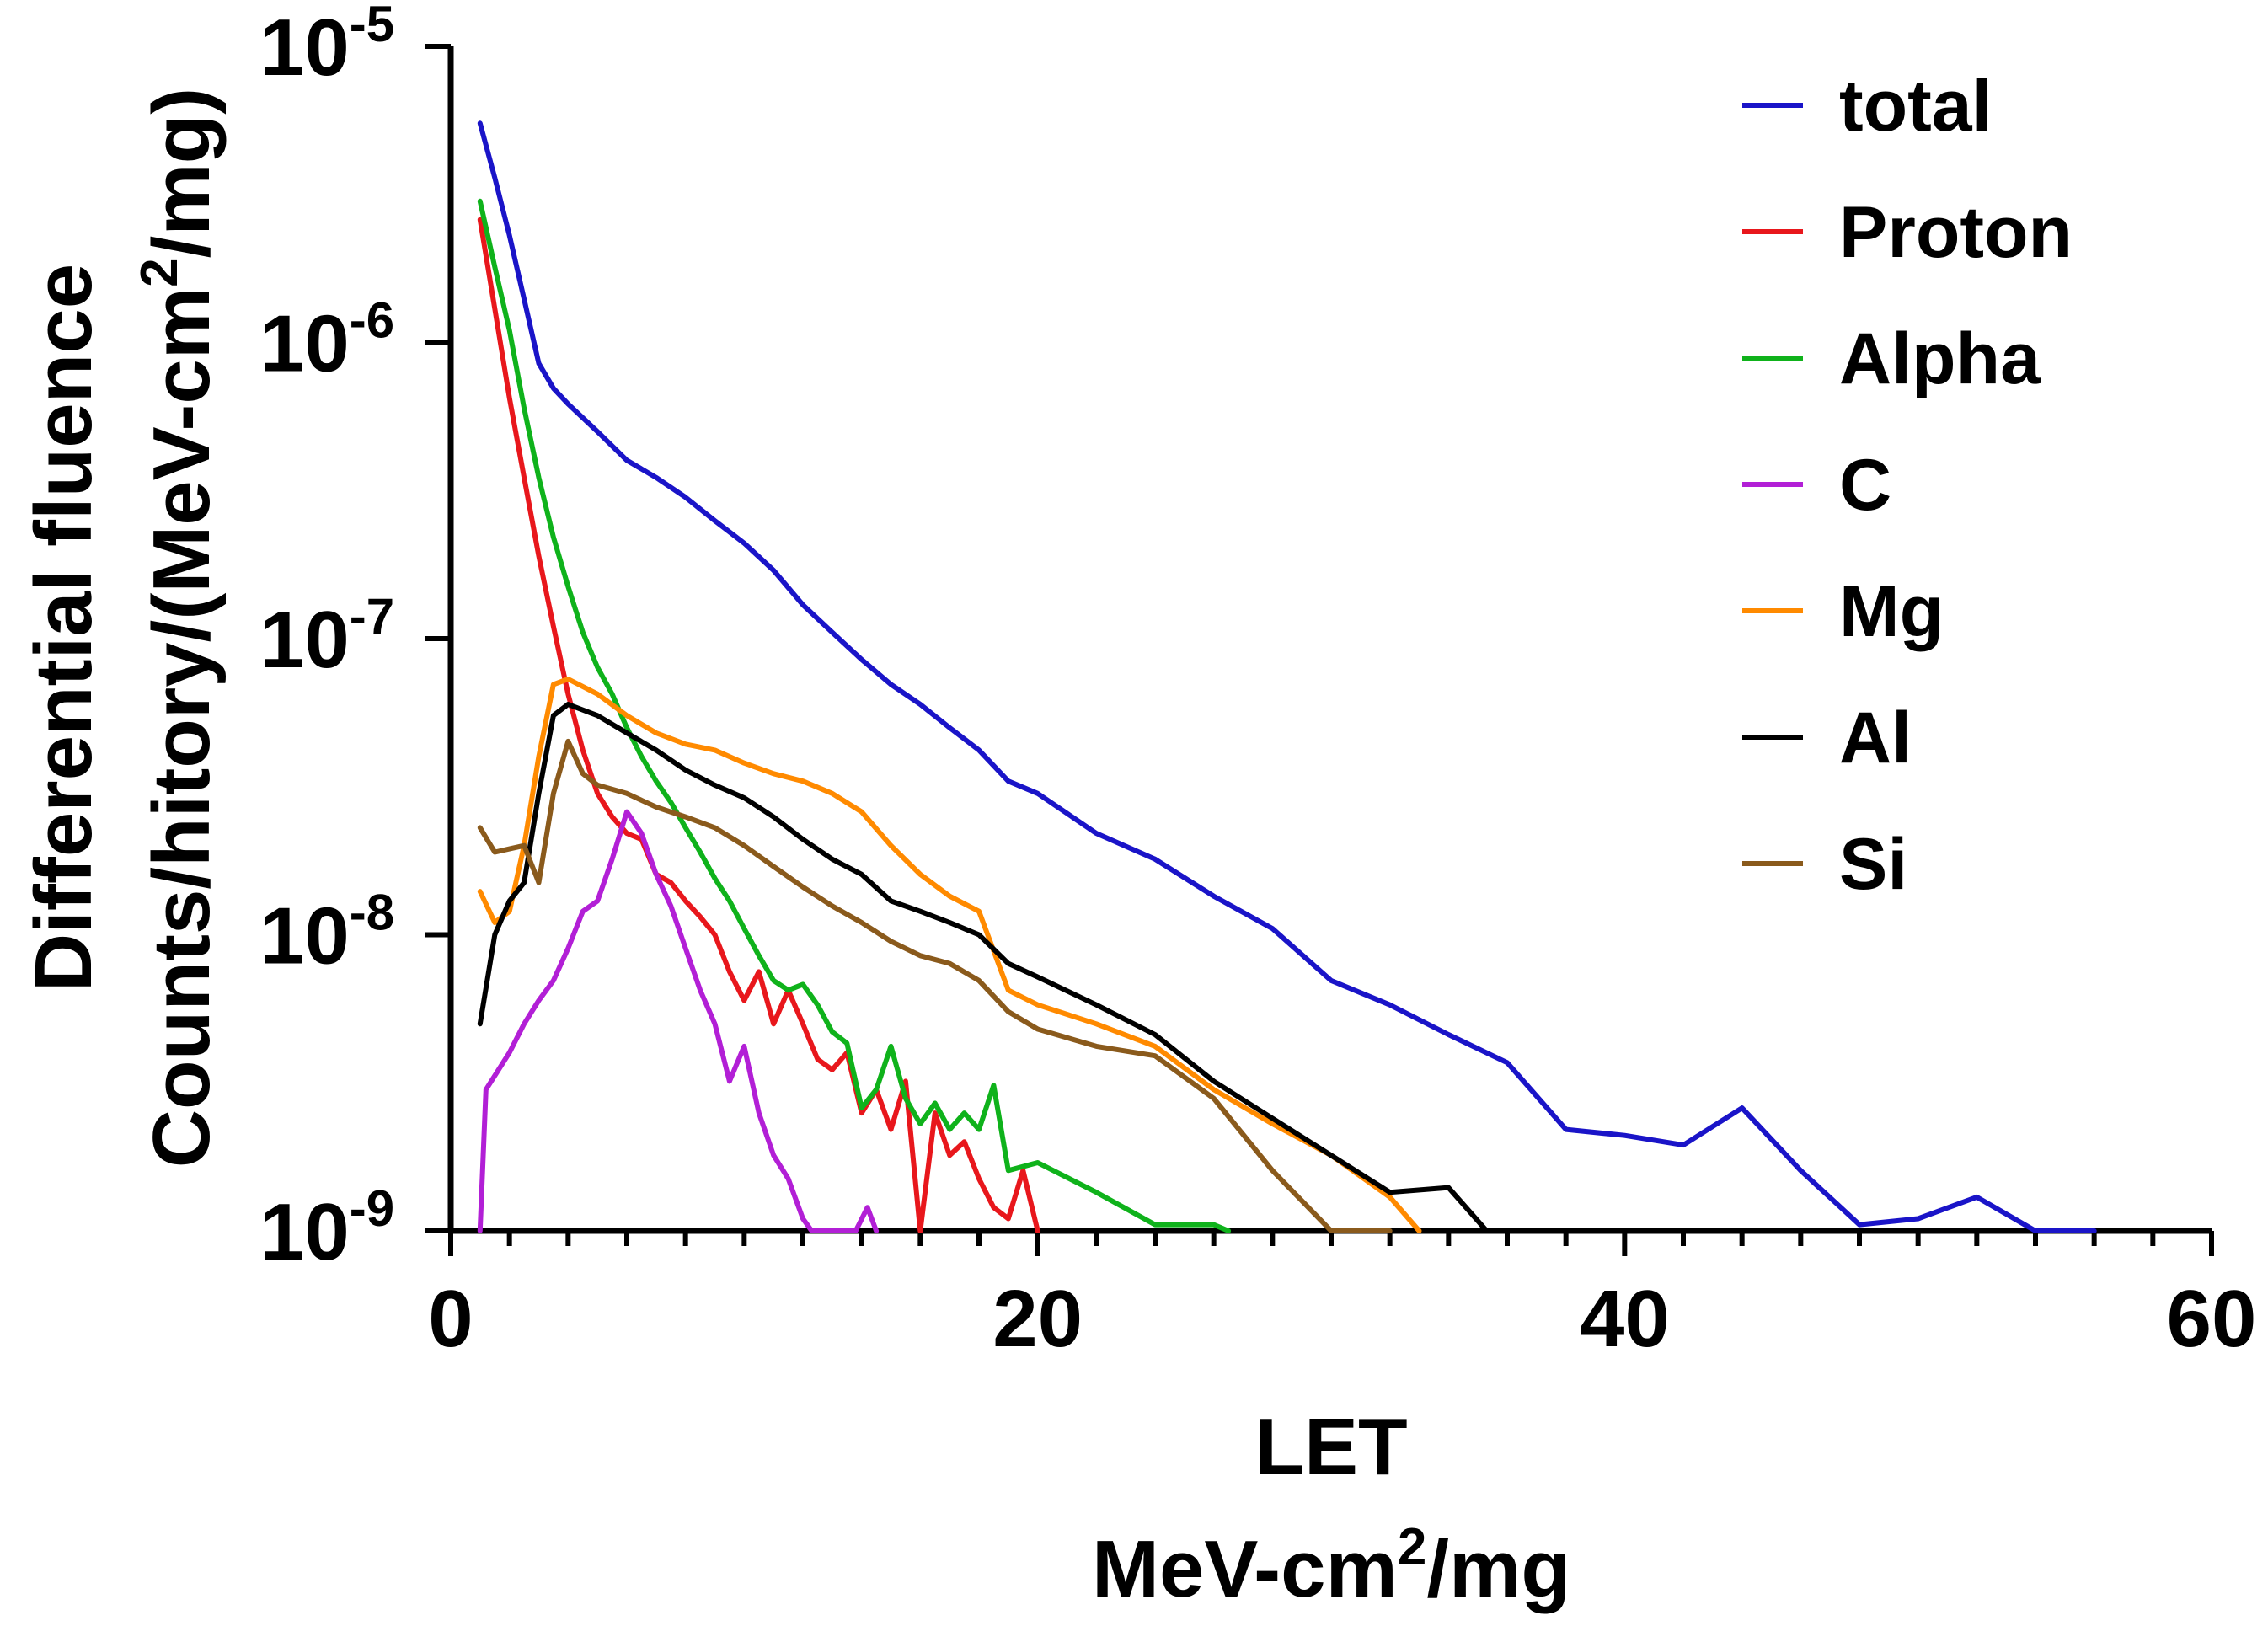 The height and width of the screenshot is (1626, 2268). What do you see at coordinates (372, 320) in the screenshot?
I see `y-tick-label-exp: -6` at bounding box center [372, 320].